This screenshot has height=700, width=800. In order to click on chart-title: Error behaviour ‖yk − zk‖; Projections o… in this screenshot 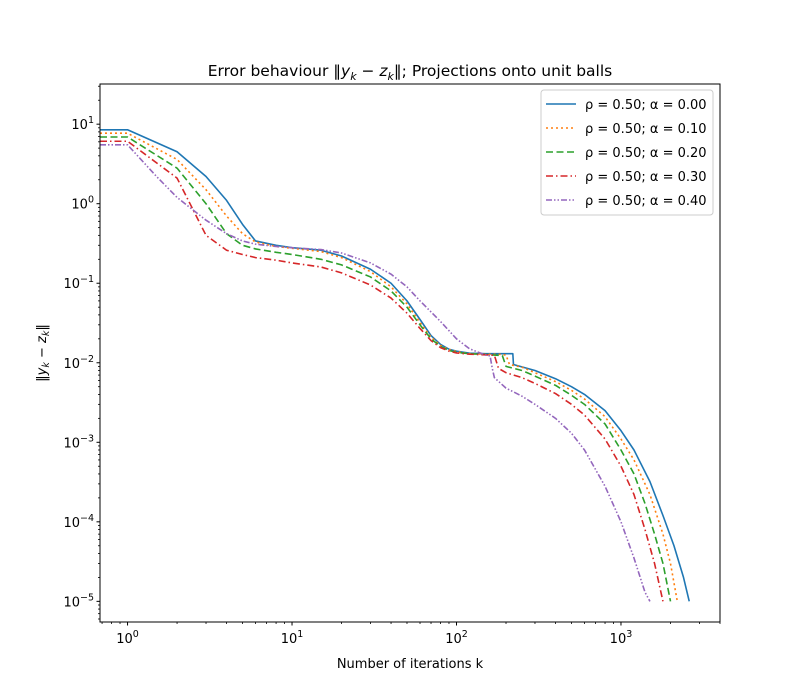, I will do `click(410, 72)`.